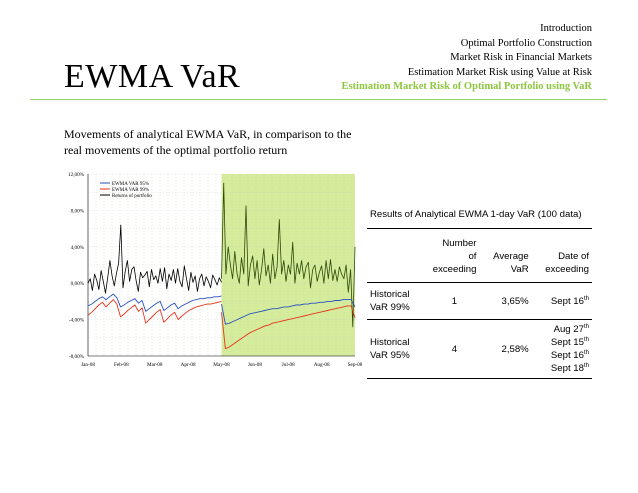 Image resolution: width=638 pixels, height=493 pixels. What do you see at coordinates (78, 248) in the screenshot?
I see `y-tick-label: 4,00%` at bounding box center [78, 248].